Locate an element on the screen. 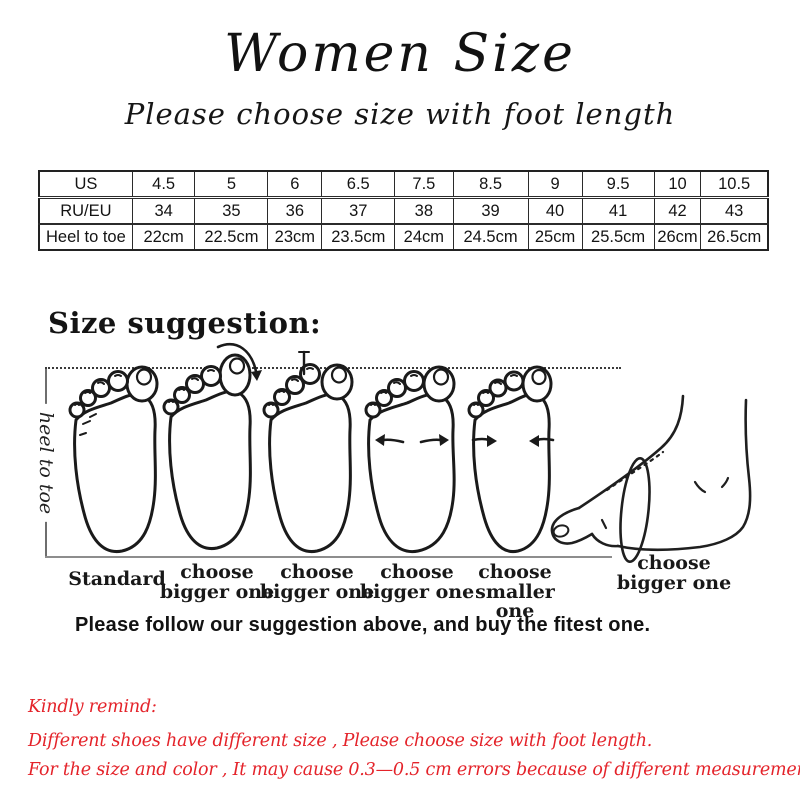 This screenshot has width=800, height=800. table-cell: 24cm is located at coordinates (424, 237).